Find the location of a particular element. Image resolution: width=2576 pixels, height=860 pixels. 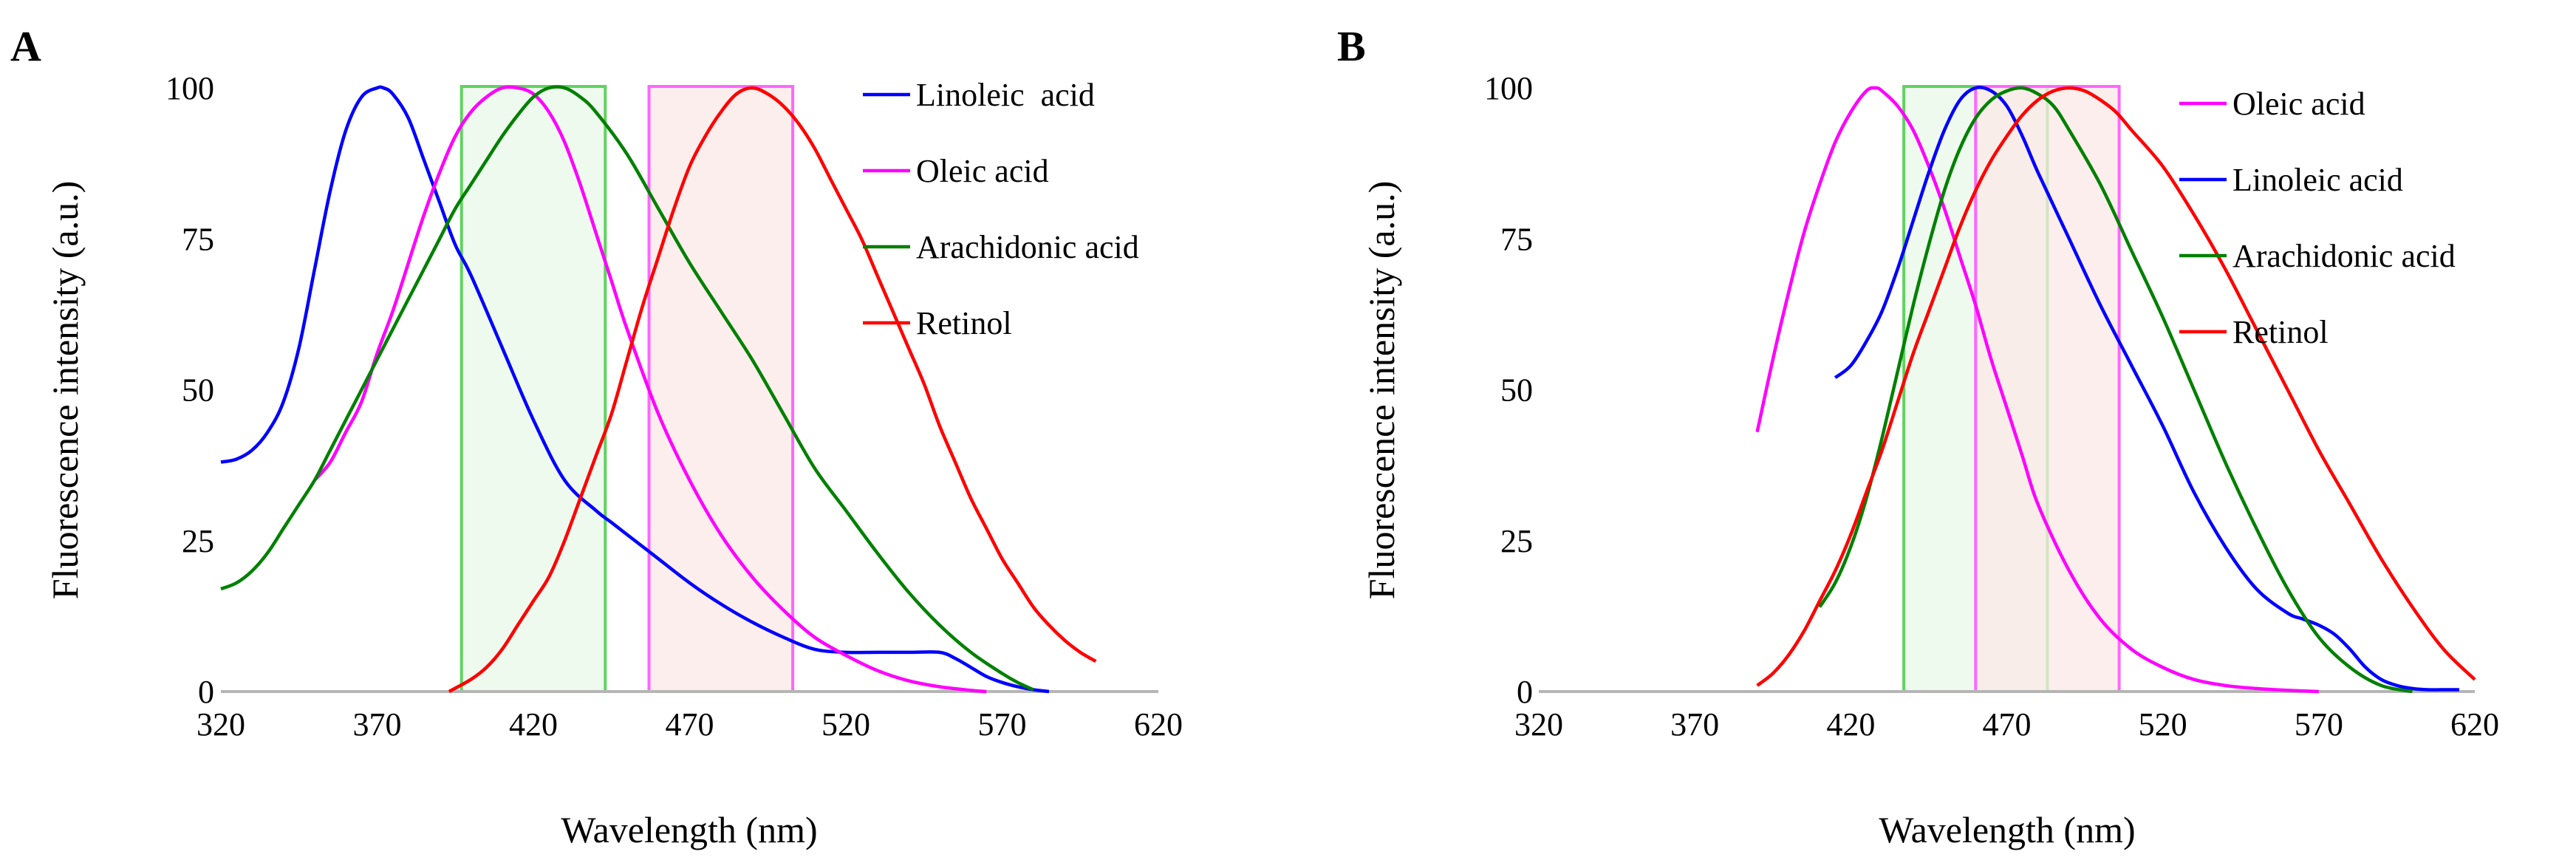

panel-a-y-tick-label: 75 is located at coordinates (198, 239).